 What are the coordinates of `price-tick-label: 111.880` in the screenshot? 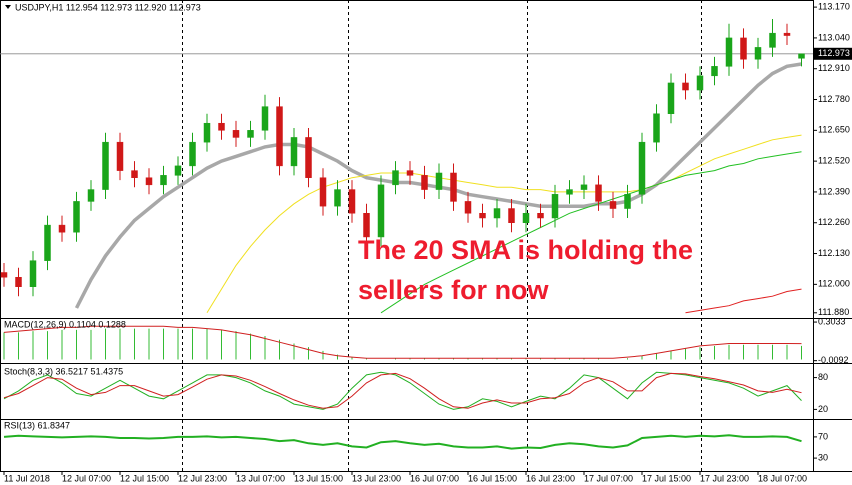 It's located at (833, 312).